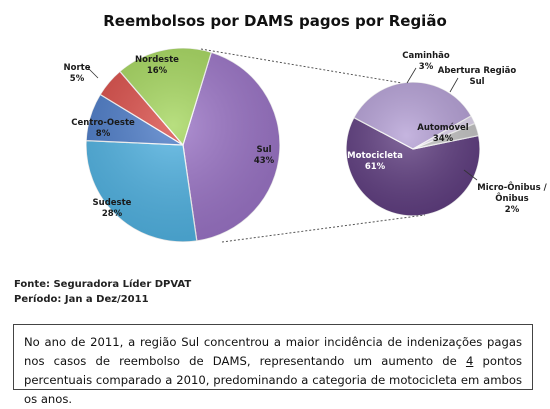 Image resolution: width=550 pixels, height=409 pixels. I want to click on label-sudeste: Sudeste 28%, so click(112, 208).